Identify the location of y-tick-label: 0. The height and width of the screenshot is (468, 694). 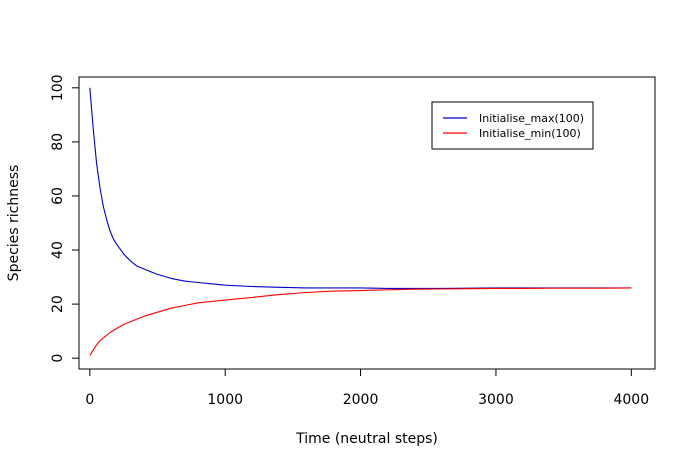
(58, 358).